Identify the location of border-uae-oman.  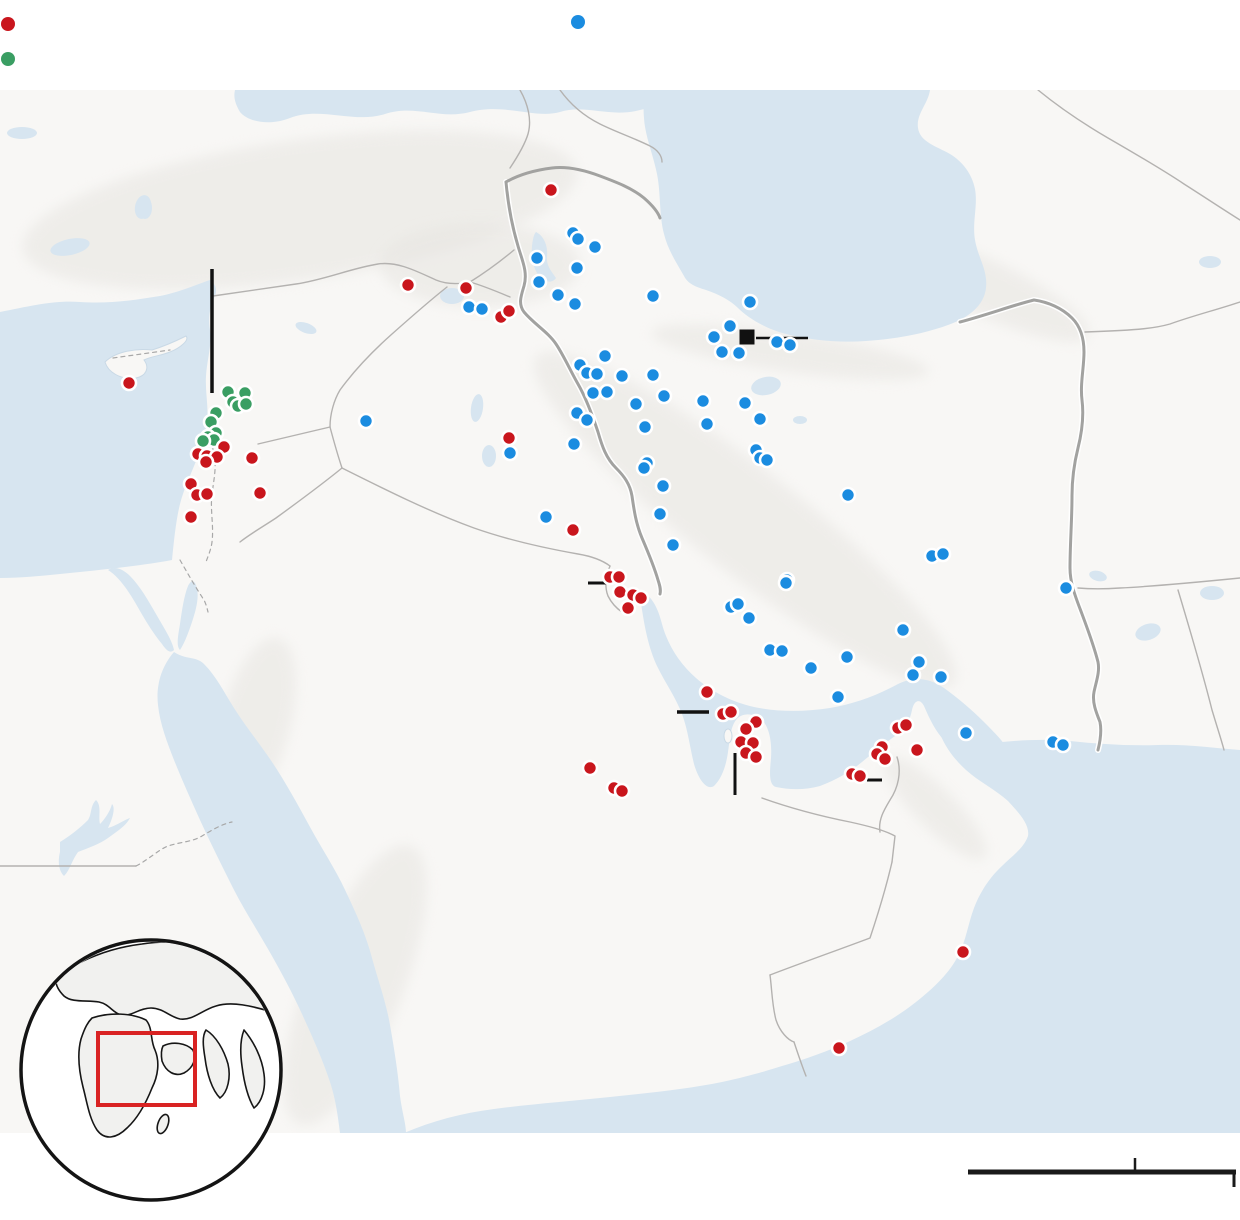
(889, 794).